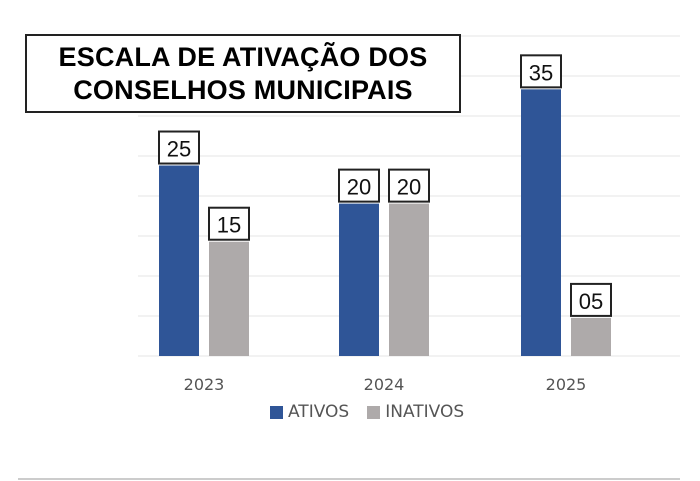 This screenshot has width=700, height=481. I want to click on bar-ativos-2024, so click(359, 279).